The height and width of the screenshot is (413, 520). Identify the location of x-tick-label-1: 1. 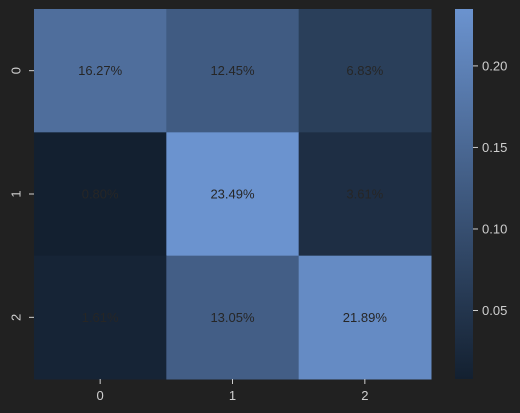
(232, 395).